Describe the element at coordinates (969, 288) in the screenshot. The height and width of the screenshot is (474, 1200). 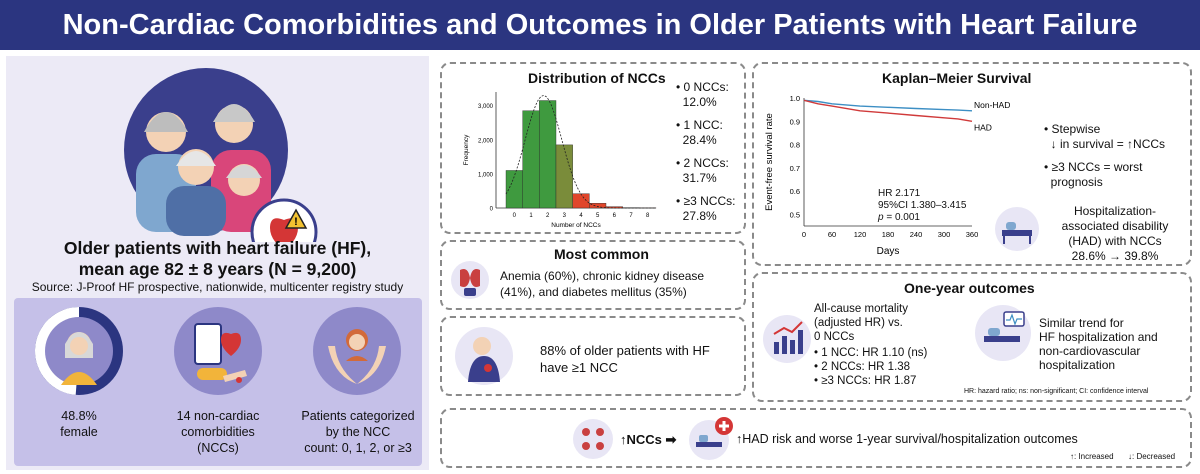
I see `outcomes-title: One-year outcomes` at that location.